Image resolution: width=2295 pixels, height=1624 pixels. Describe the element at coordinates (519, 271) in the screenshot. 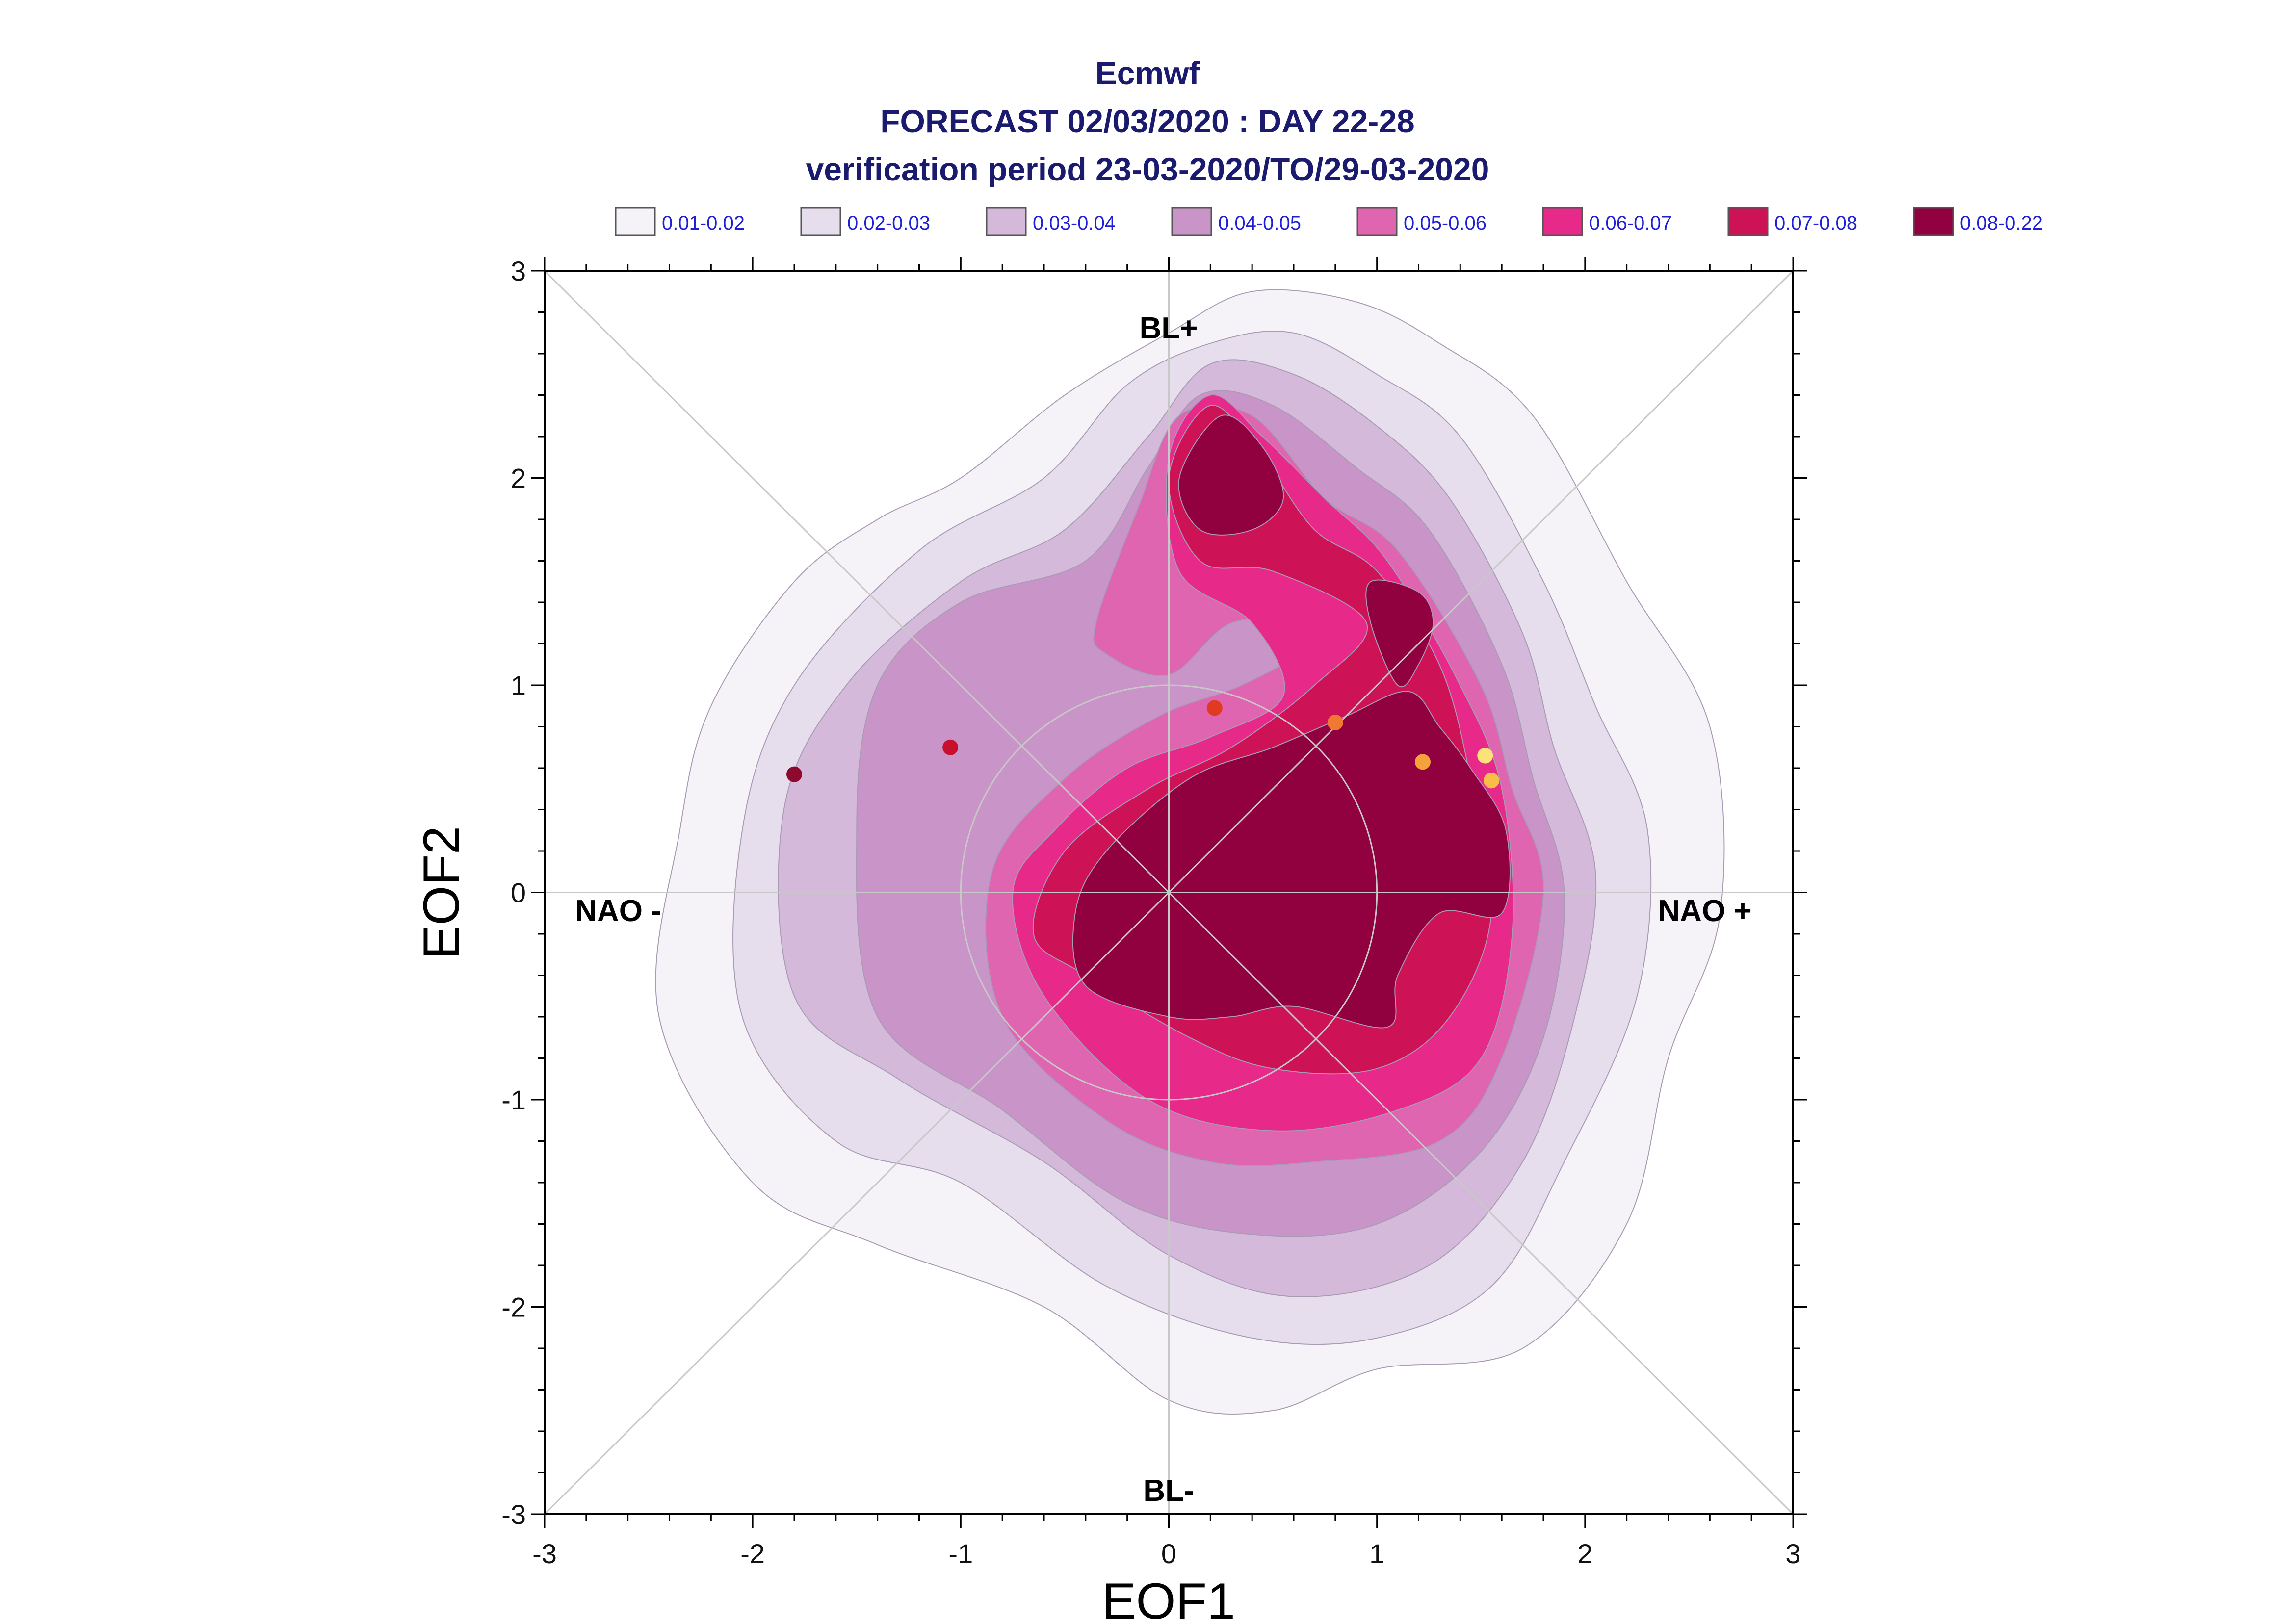

I see `y-tick-label: 3` at that location.